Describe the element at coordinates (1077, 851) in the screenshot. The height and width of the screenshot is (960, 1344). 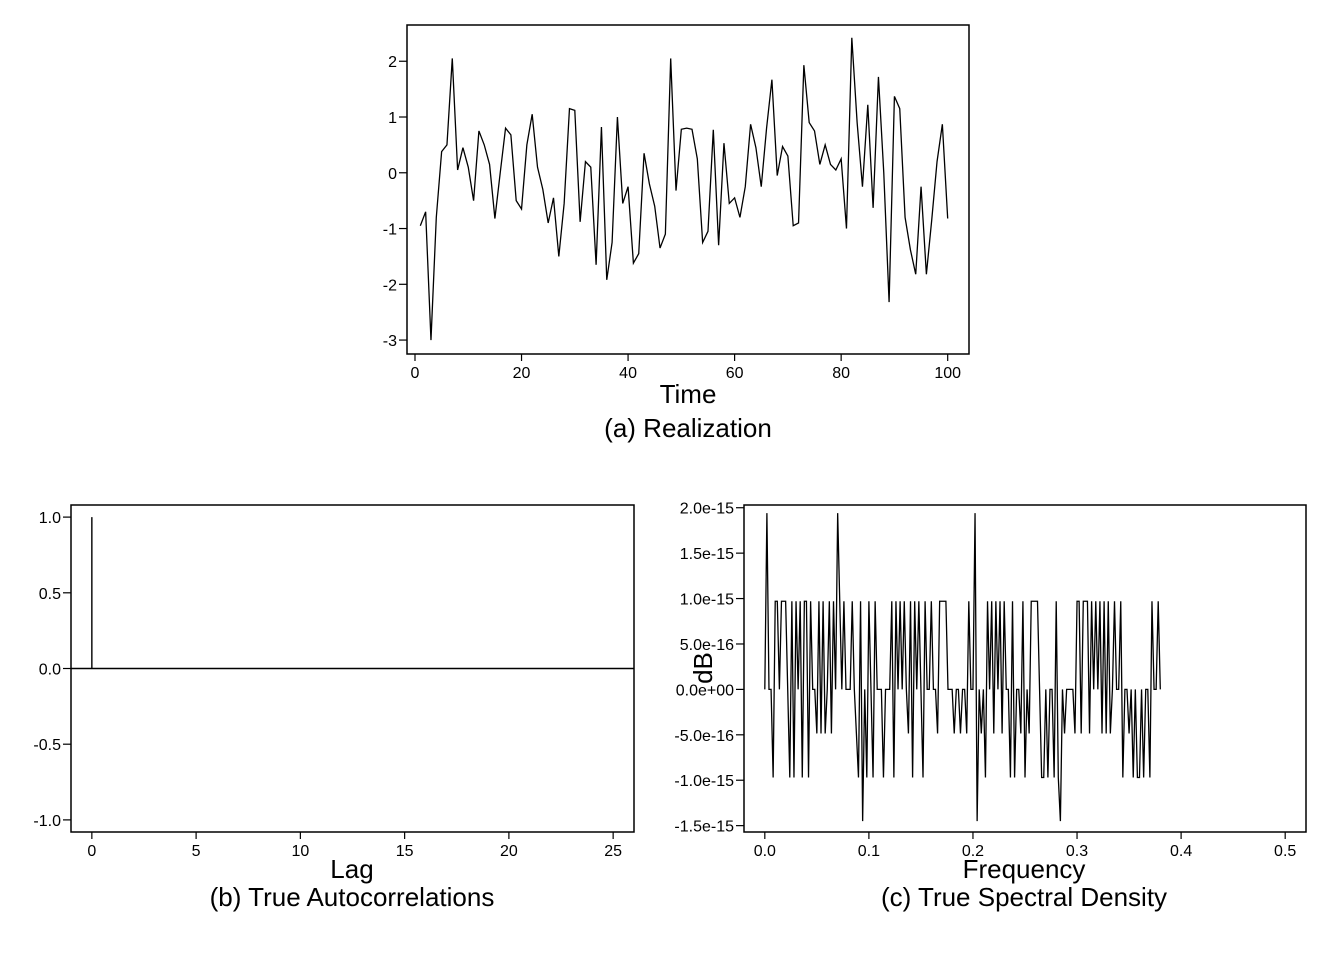
I see `x-tick-label: 0.3` at that location.